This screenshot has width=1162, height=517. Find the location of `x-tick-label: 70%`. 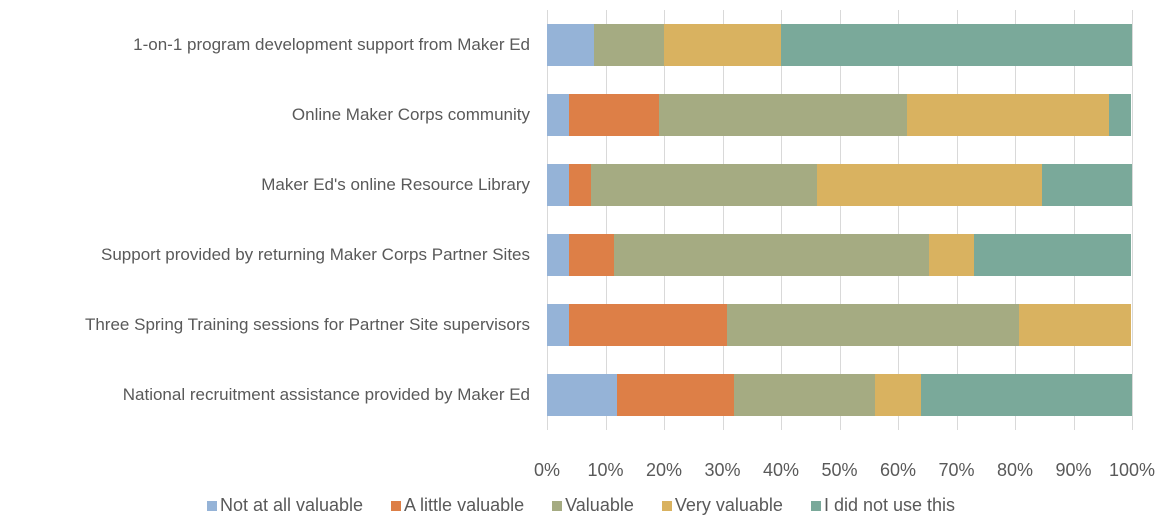

x-tick-label: 70% is located at coordinates (956, 470).